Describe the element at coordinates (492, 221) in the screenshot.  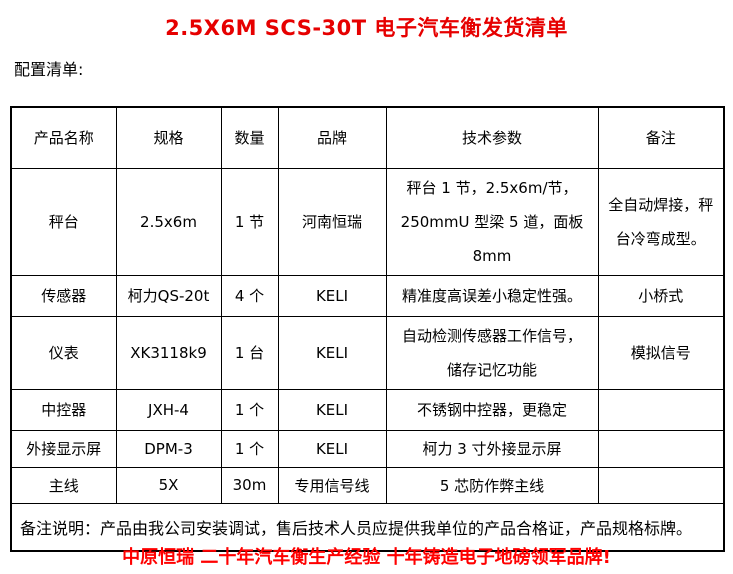
I see `cell-params: 秤台 1 节，2.5x6m/节， 250mmU 型梁 5 道，面板 8mm` at that location.